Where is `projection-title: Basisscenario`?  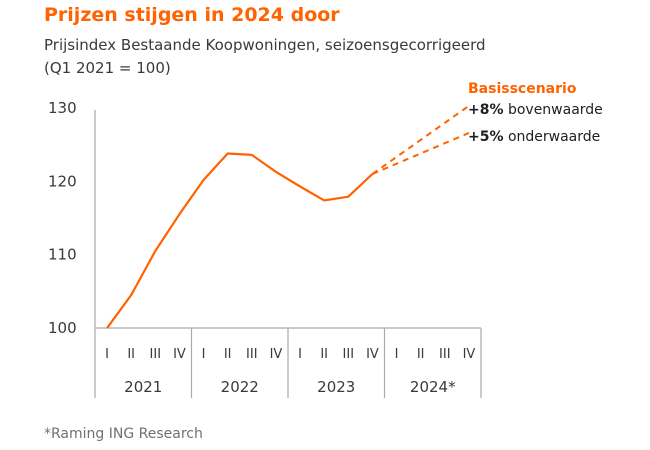 projection-title: Basisscenario is located at coordinates (522, 89).